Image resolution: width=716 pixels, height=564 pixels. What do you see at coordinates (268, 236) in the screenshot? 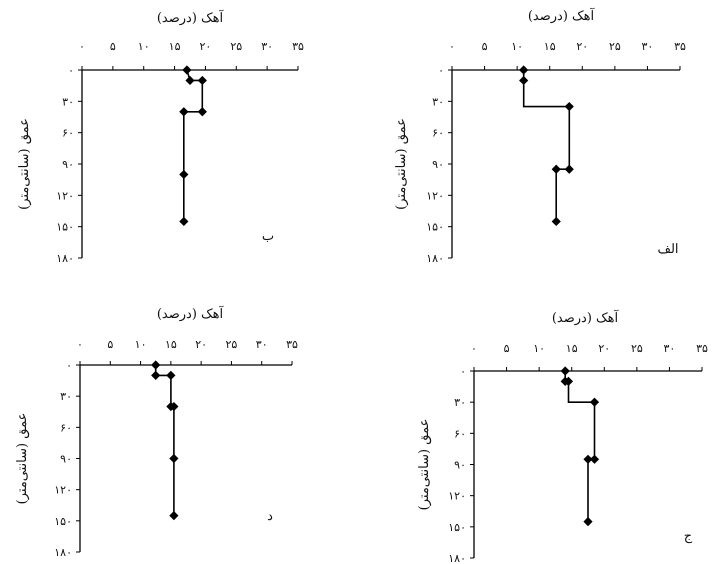
I see `panel-label: ب` at bounding box center [268, 236].